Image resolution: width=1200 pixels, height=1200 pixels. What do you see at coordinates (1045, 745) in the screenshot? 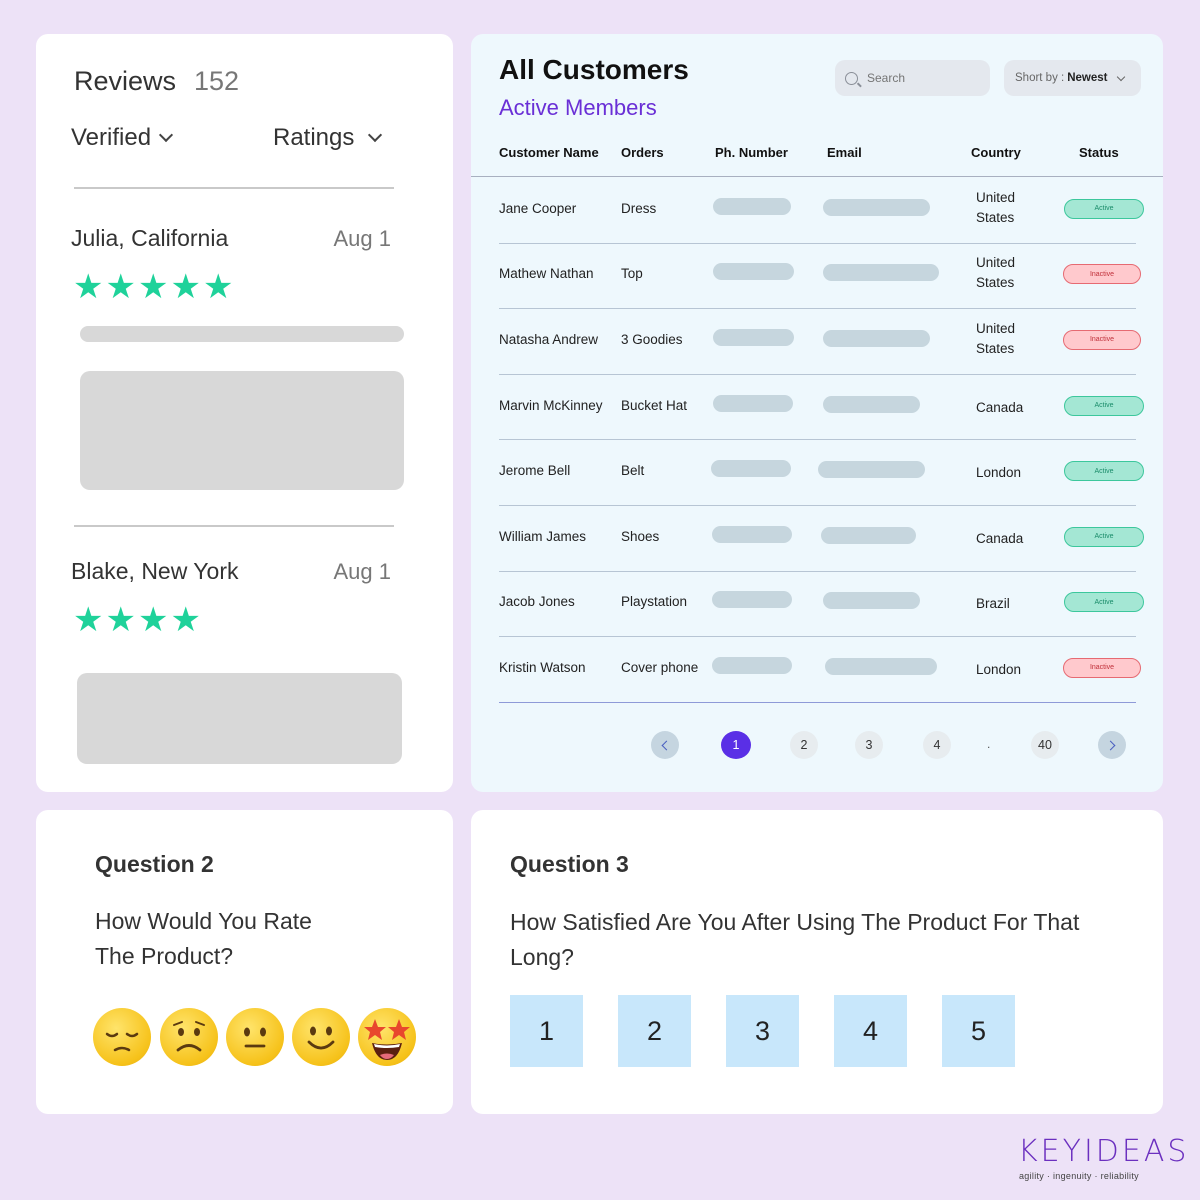
I see `page-button-40: 40` at bounding box center [1045, 745].